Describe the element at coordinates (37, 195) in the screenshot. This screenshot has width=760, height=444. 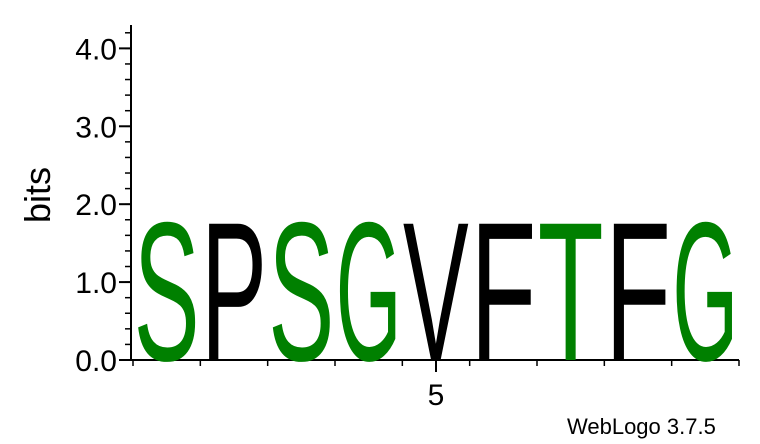
I see `y-axis-label: bits` at that location.